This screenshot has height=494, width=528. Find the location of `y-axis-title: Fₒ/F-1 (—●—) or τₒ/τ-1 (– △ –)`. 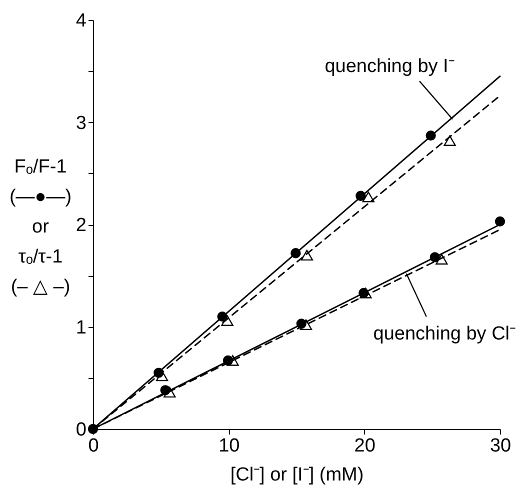

y-axis-title: Fₒ/F-1 (—●—) or τₒ/τ-1 (– △ –) is located at coordinates (40, 227).